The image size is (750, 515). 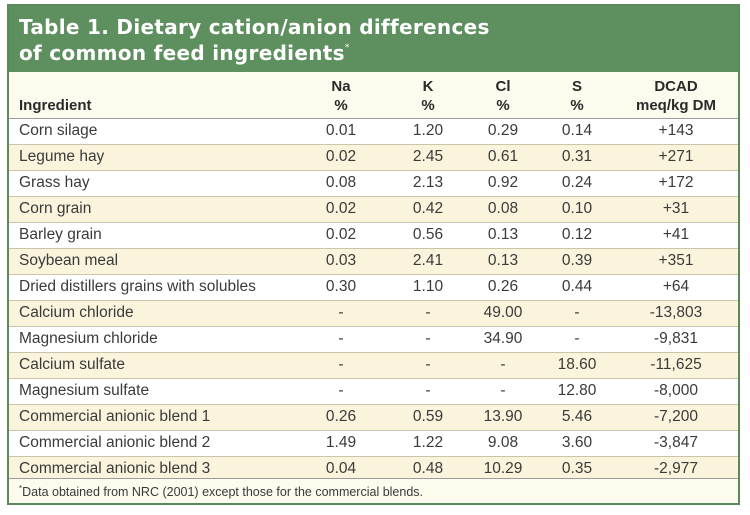 What do you see at coordinates (428, 86) in the screenshot?
I see `header-k-label: K` at bounding box center [428, 86].